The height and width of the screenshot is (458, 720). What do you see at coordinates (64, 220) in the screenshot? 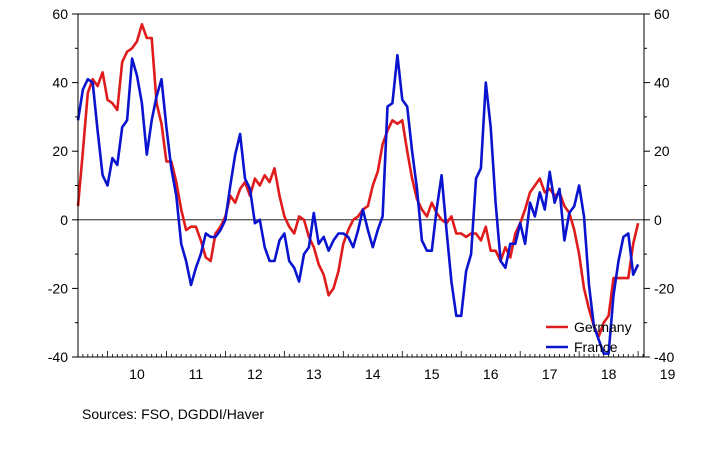
I see `y-tick-label-left: 0` at bounding box center [64, 220].